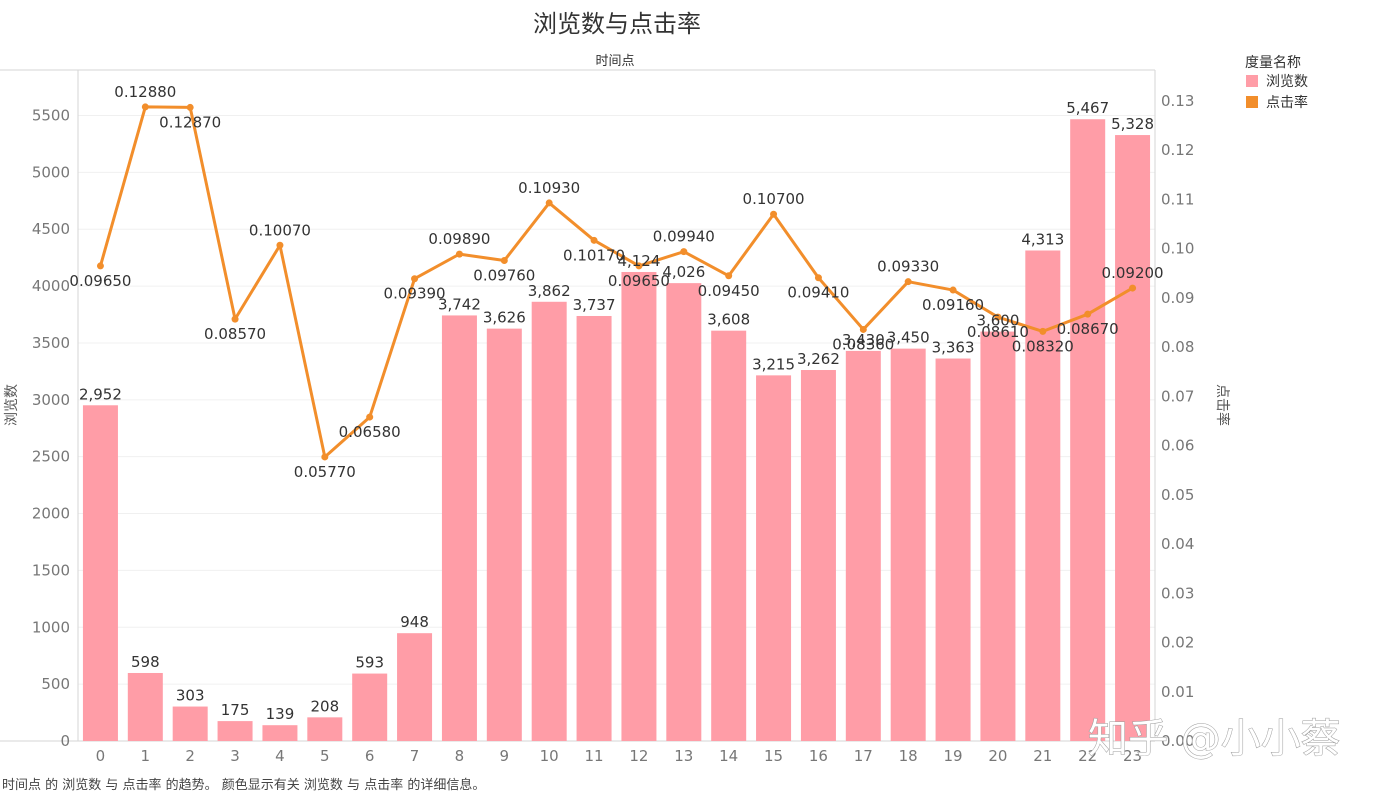 This screenshot has width=1383, height=796. Describe the element at coordinates (549, 756) in the screenshot. I see `x-tick-label-10: 10` at that location.